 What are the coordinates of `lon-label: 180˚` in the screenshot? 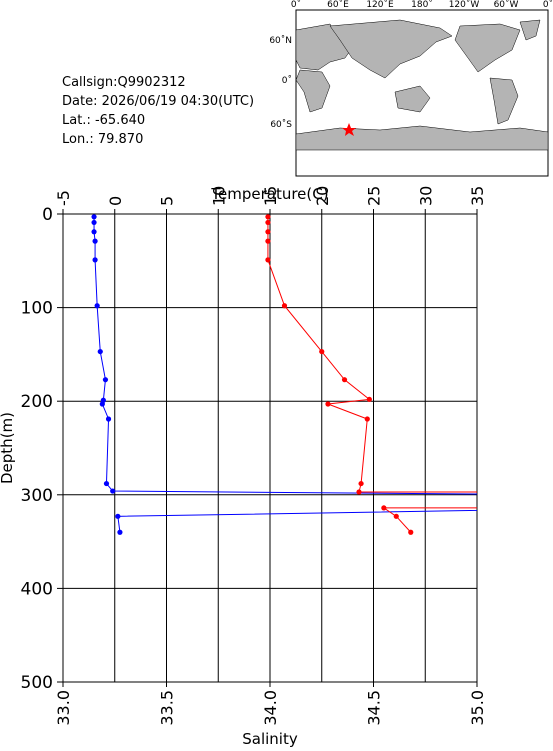 It's located at (422, 5).